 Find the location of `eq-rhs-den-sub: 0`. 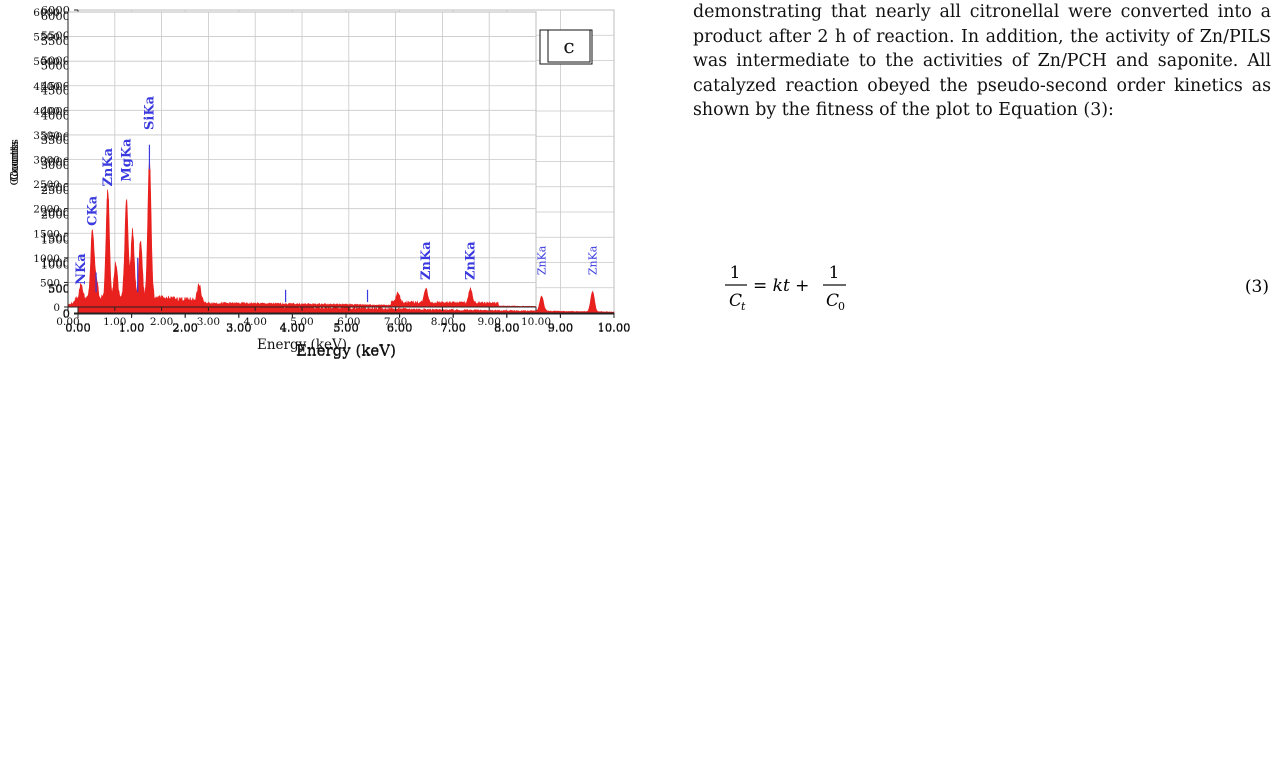

eq-rhs-den-sub: 0 is located at coordinates (841, 306).